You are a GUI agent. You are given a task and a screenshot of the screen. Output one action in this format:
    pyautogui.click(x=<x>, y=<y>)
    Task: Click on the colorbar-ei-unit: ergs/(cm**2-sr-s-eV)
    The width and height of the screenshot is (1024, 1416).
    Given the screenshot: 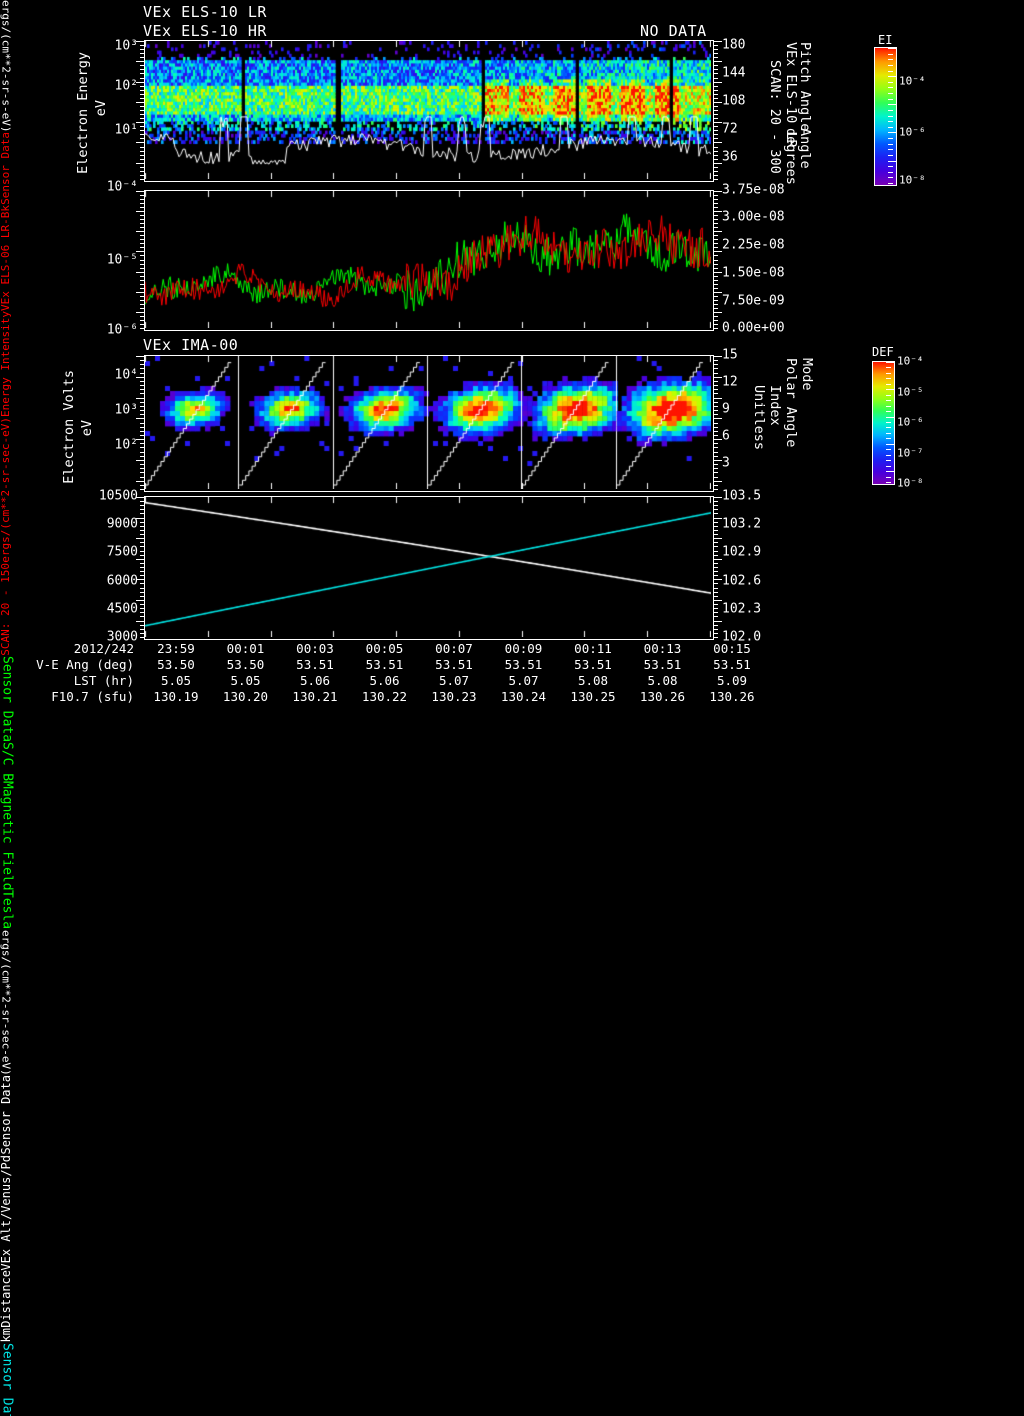 What is the action you would take?
    pyautogui.click(x=6, y=66)
    